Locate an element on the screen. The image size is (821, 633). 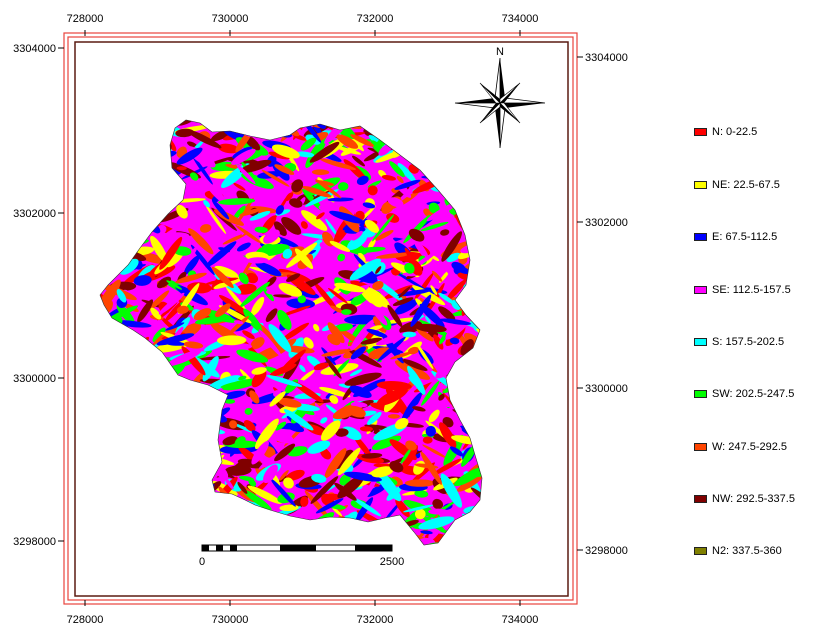
legend-item: NW: 292.5-337.5 is located at coordinates (744, 499).